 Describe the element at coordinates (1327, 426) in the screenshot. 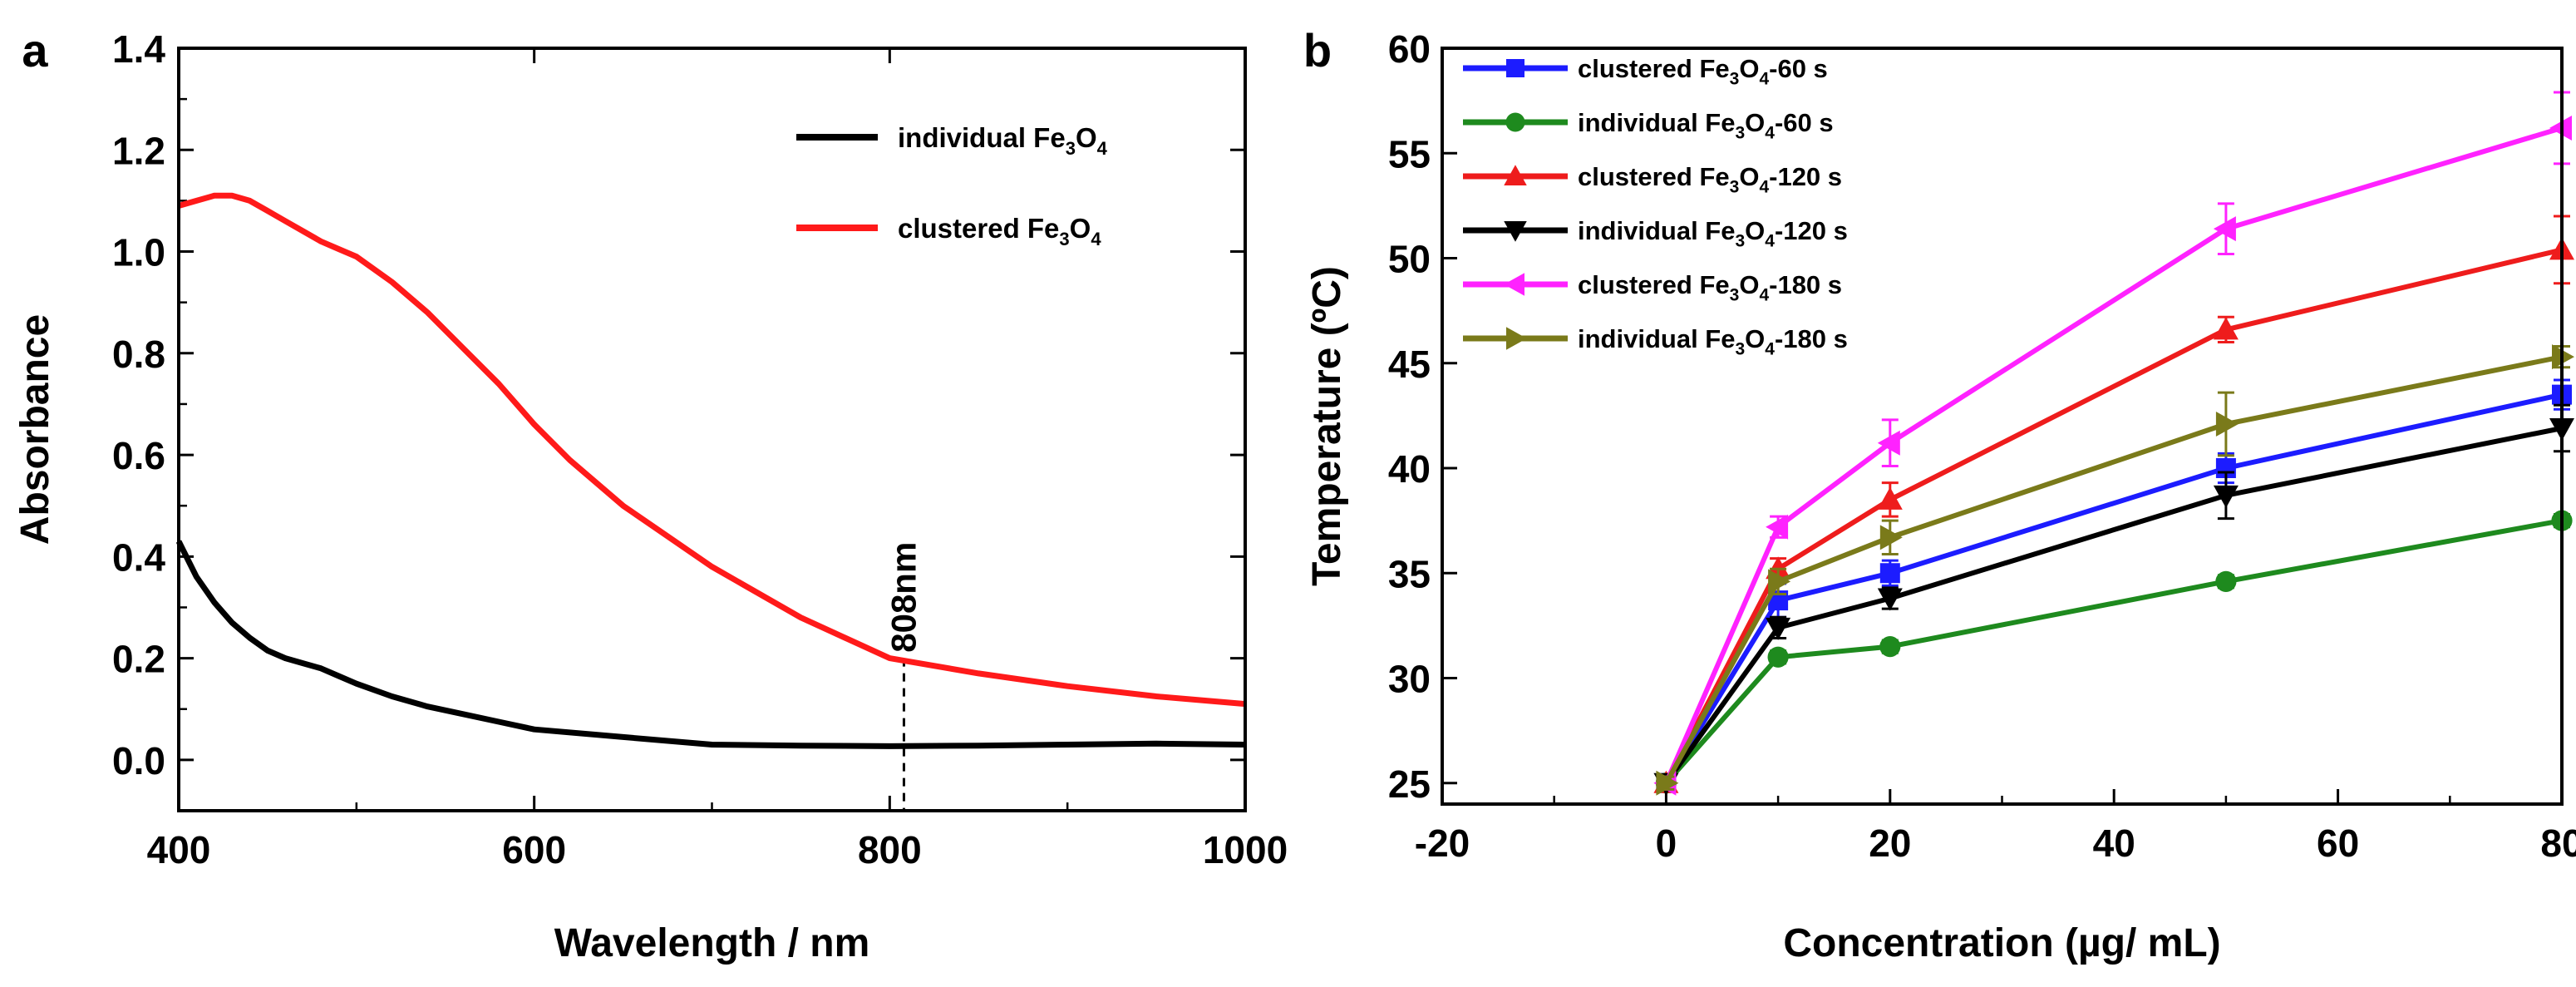

I see `y-axis-title-b: Temperature (ºC)` at that location.